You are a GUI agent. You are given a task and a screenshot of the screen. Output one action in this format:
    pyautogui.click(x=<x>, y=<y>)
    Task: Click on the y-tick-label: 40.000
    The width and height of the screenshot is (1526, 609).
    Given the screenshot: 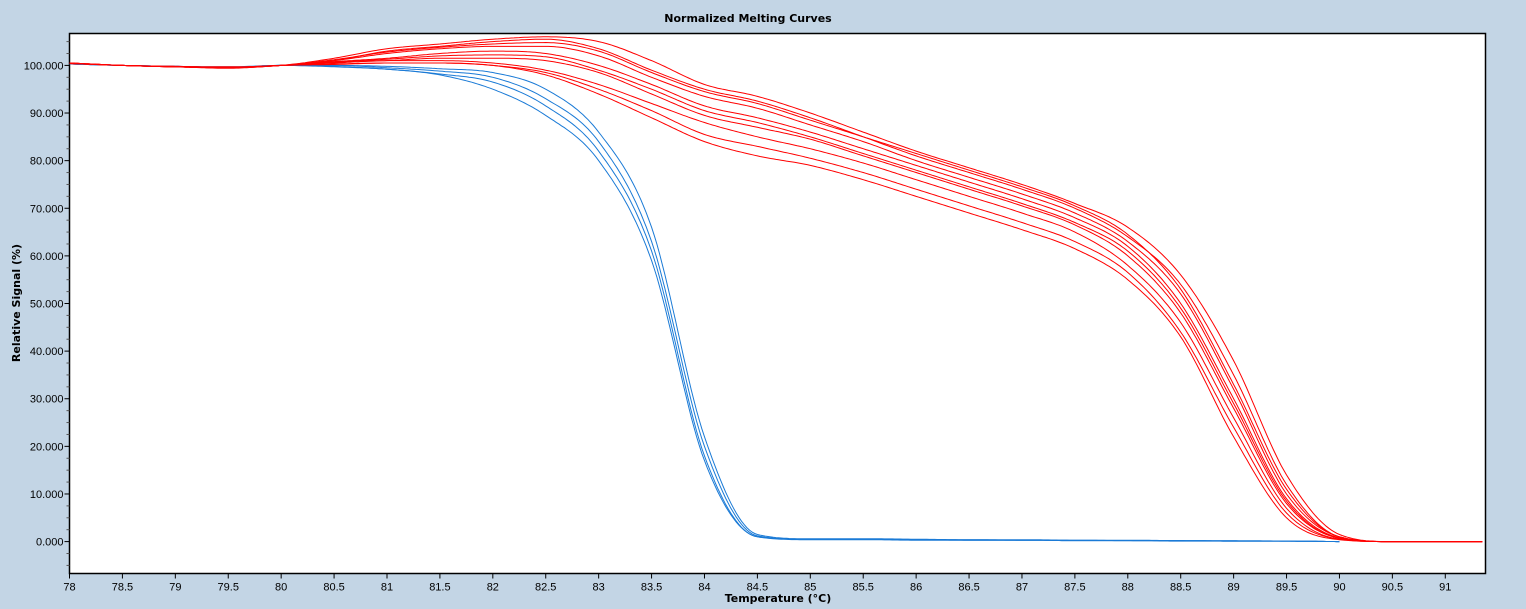 What is the action you would take?
    pyautogui.click(x=47, y=352)
    